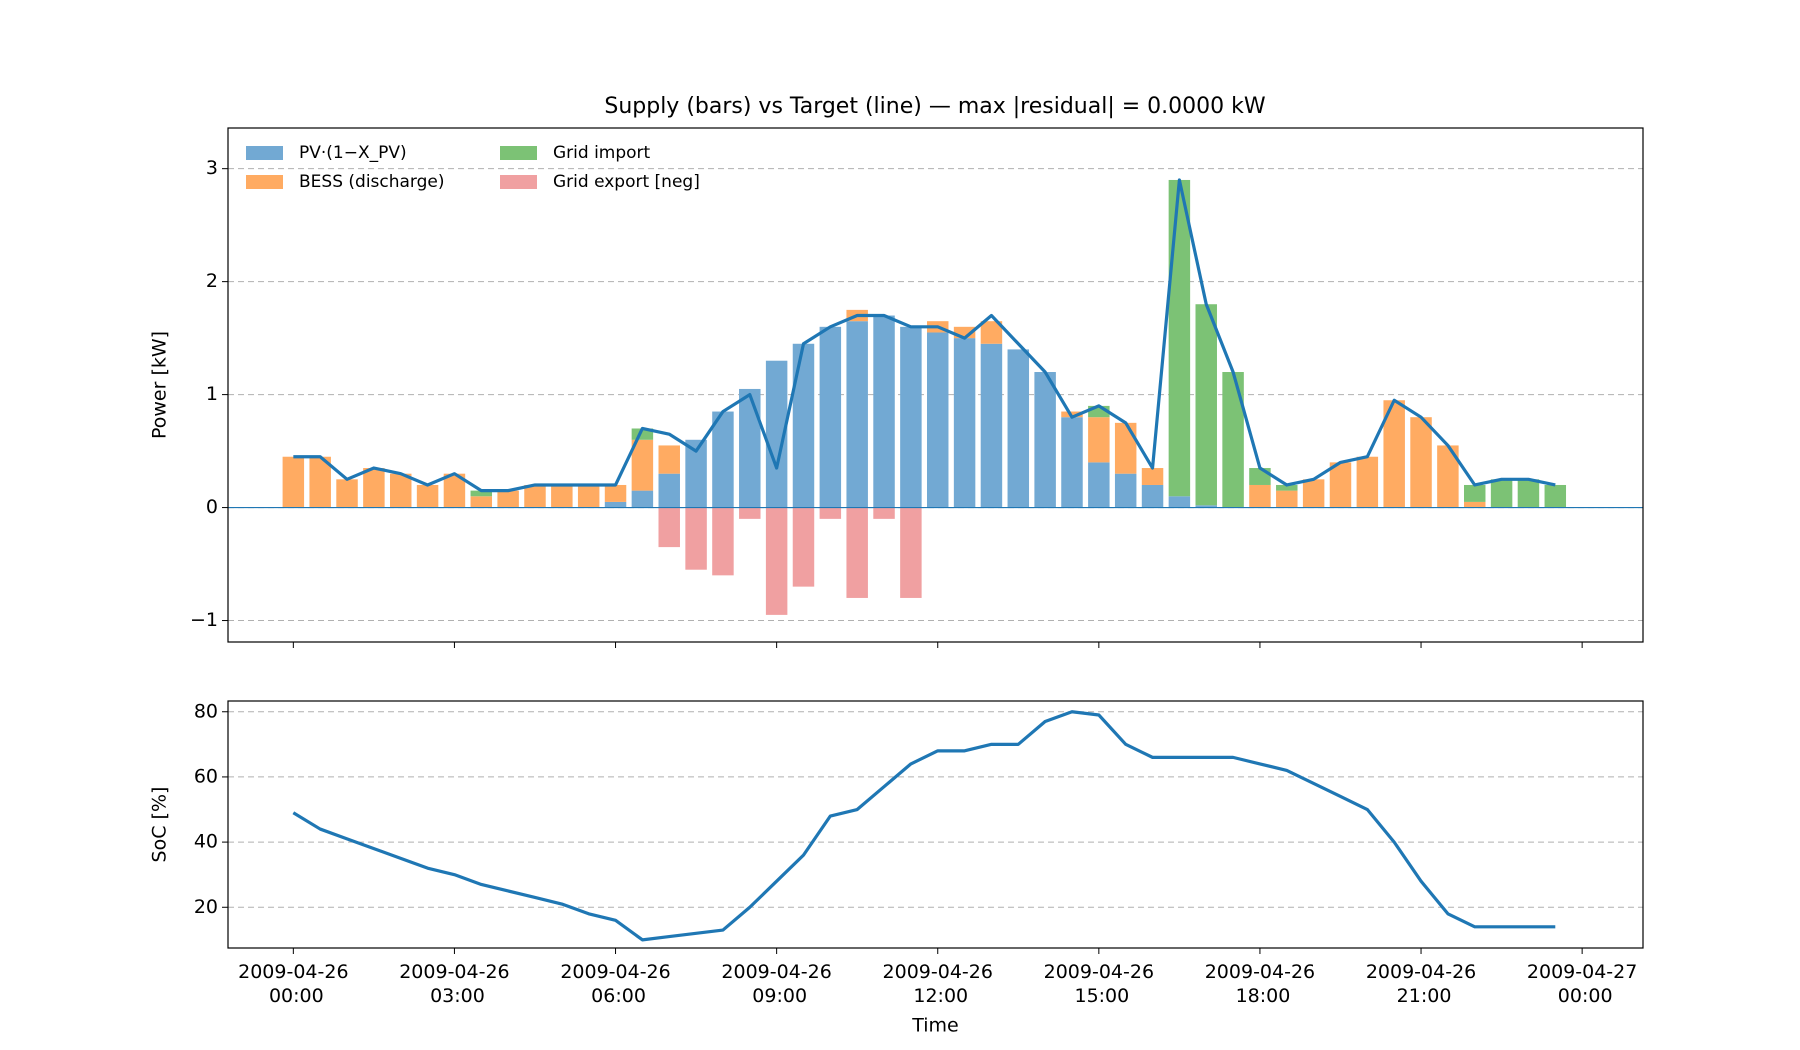 This screenshot has width=1800, height=1050. What do you see at coordinates (206, 907) in the screenshot?
I see `y-tick-label: 20` at bounding box center [206, 907].